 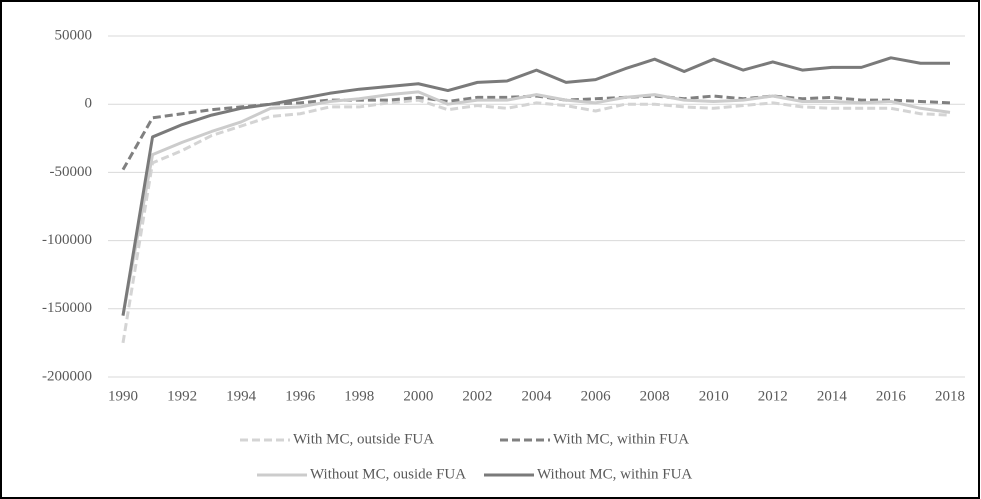 What do you see at coordinates (67, 308) in the screenshot?
I see `y-tick-label: -150000` at bounding box center [67, 308].